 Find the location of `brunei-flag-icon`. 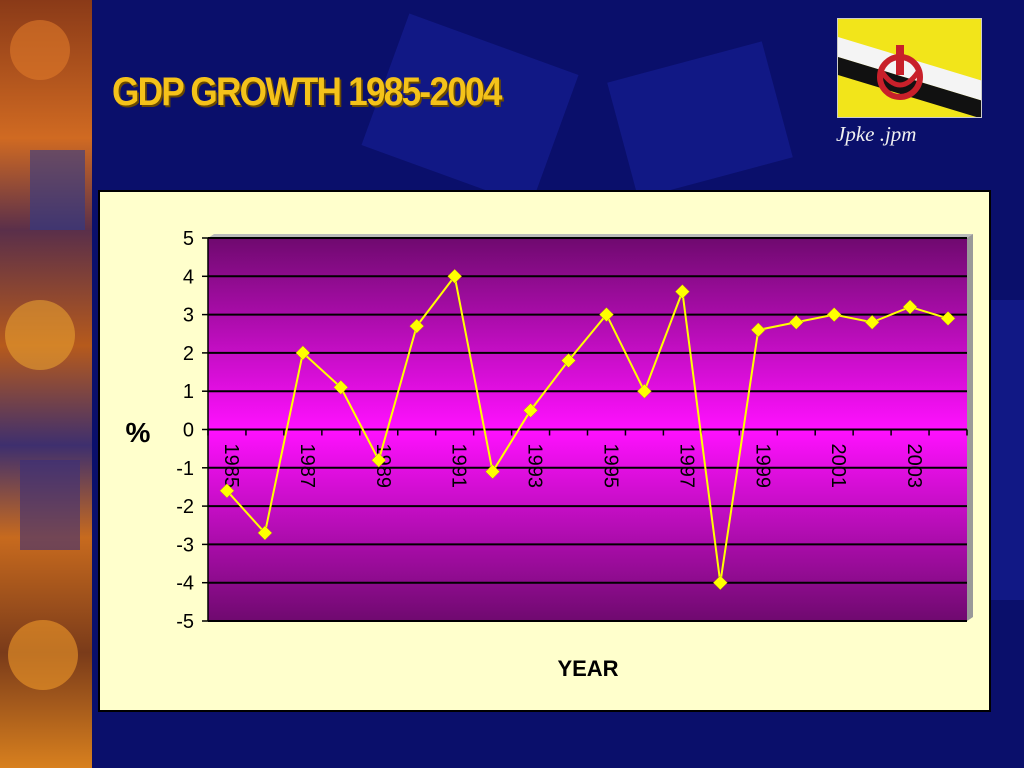

brunei-flag-icon is located at coordinates (909, 68).